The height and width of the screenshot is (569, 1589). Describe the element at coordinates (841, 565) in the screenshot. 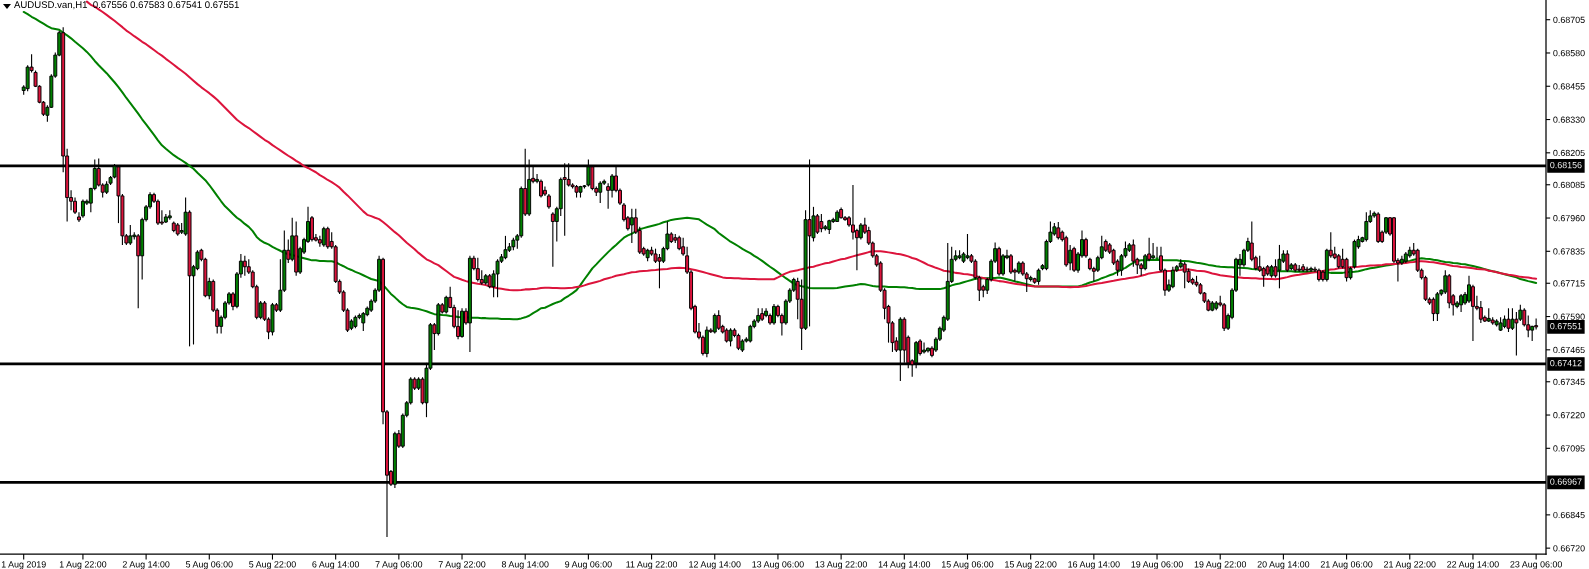

I see `x-tick-label: 13 Aug 22:00` at that location.